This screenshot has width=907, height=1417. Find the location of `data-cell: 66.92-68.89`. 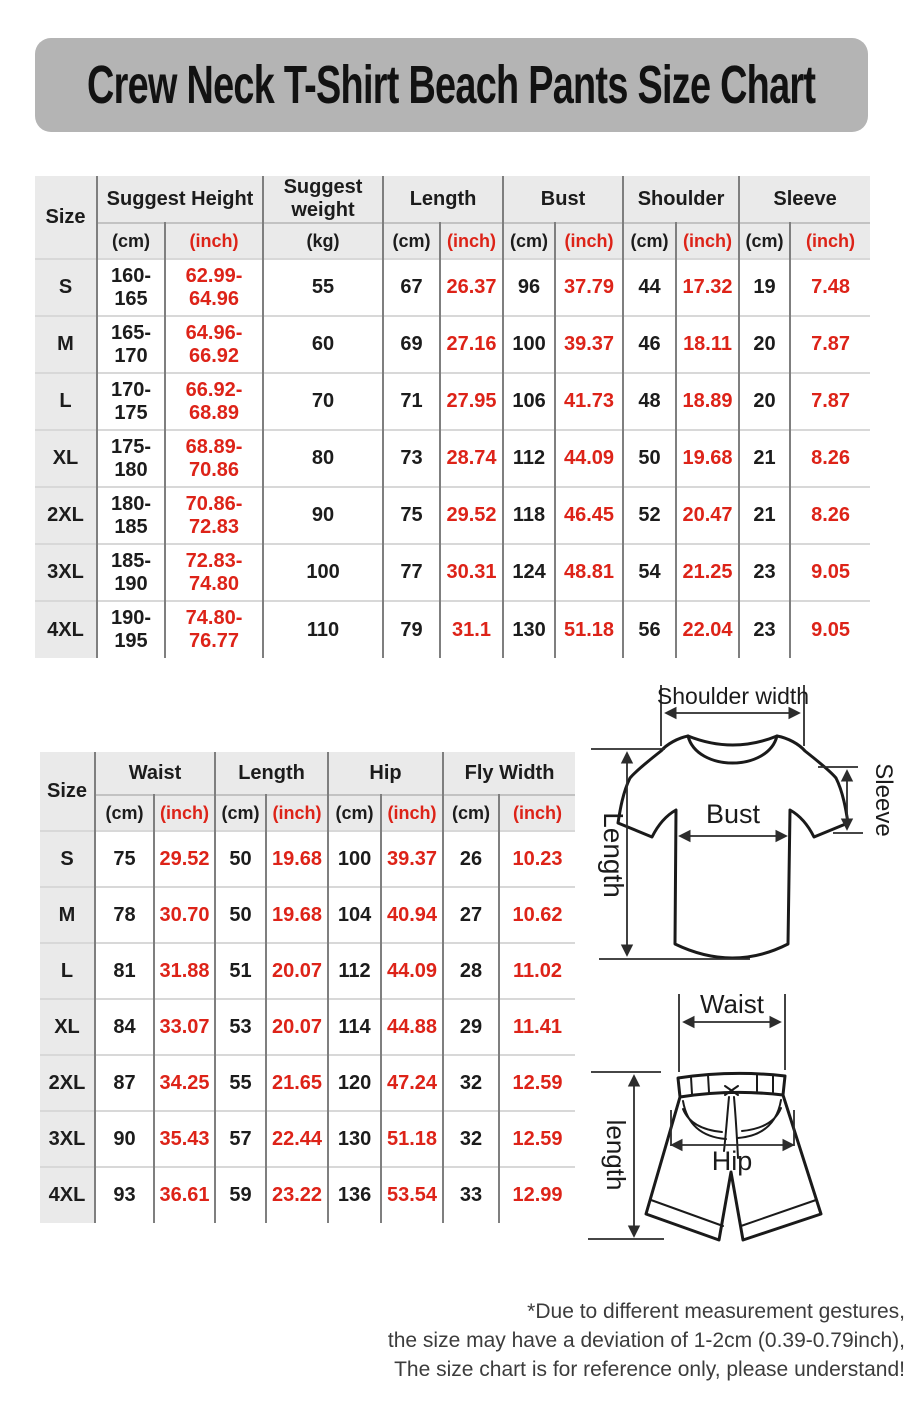

data-cell: 66.92-68.89 is located at coordinates (215, 401).